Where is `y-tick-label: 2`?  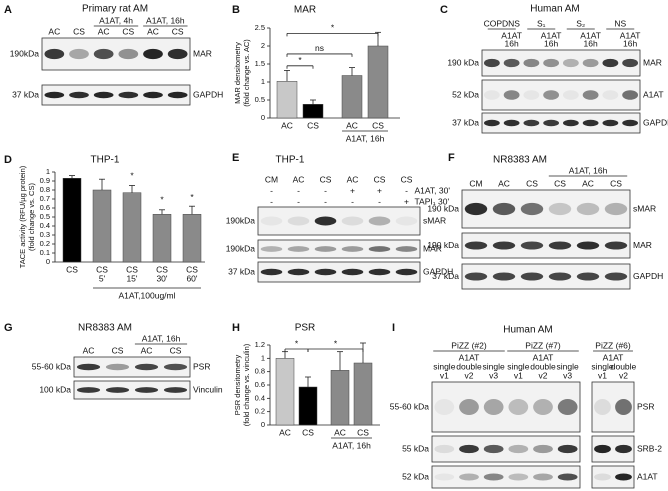
y-tick-label: 2 is located at coordinates (263, 45).